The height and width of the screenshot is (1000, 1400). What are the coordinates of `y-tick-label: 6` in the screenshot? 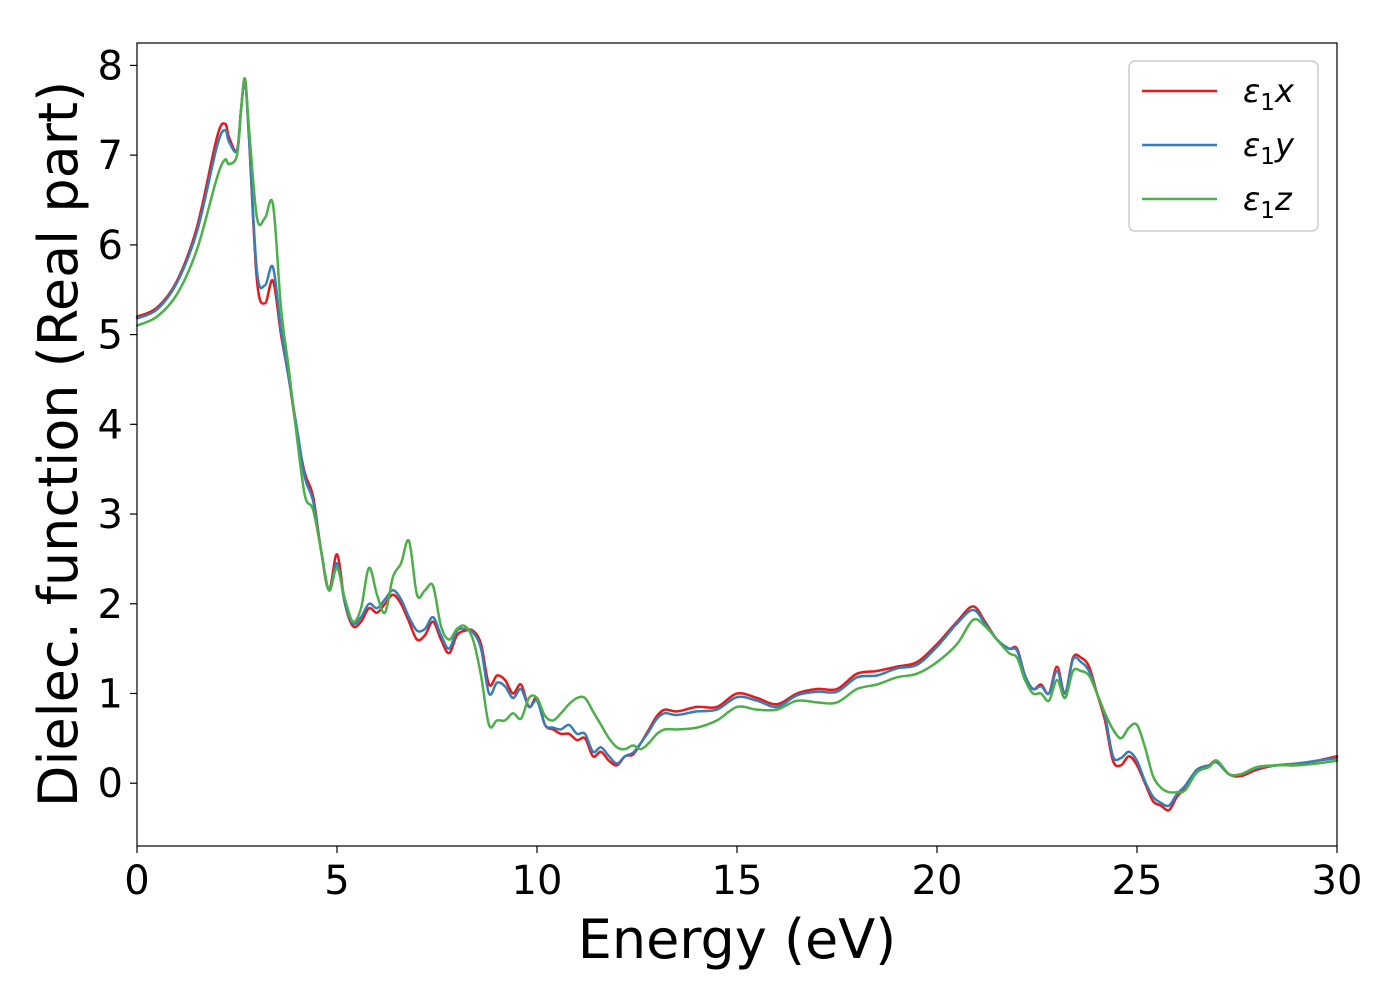 It's located at (110, 246).